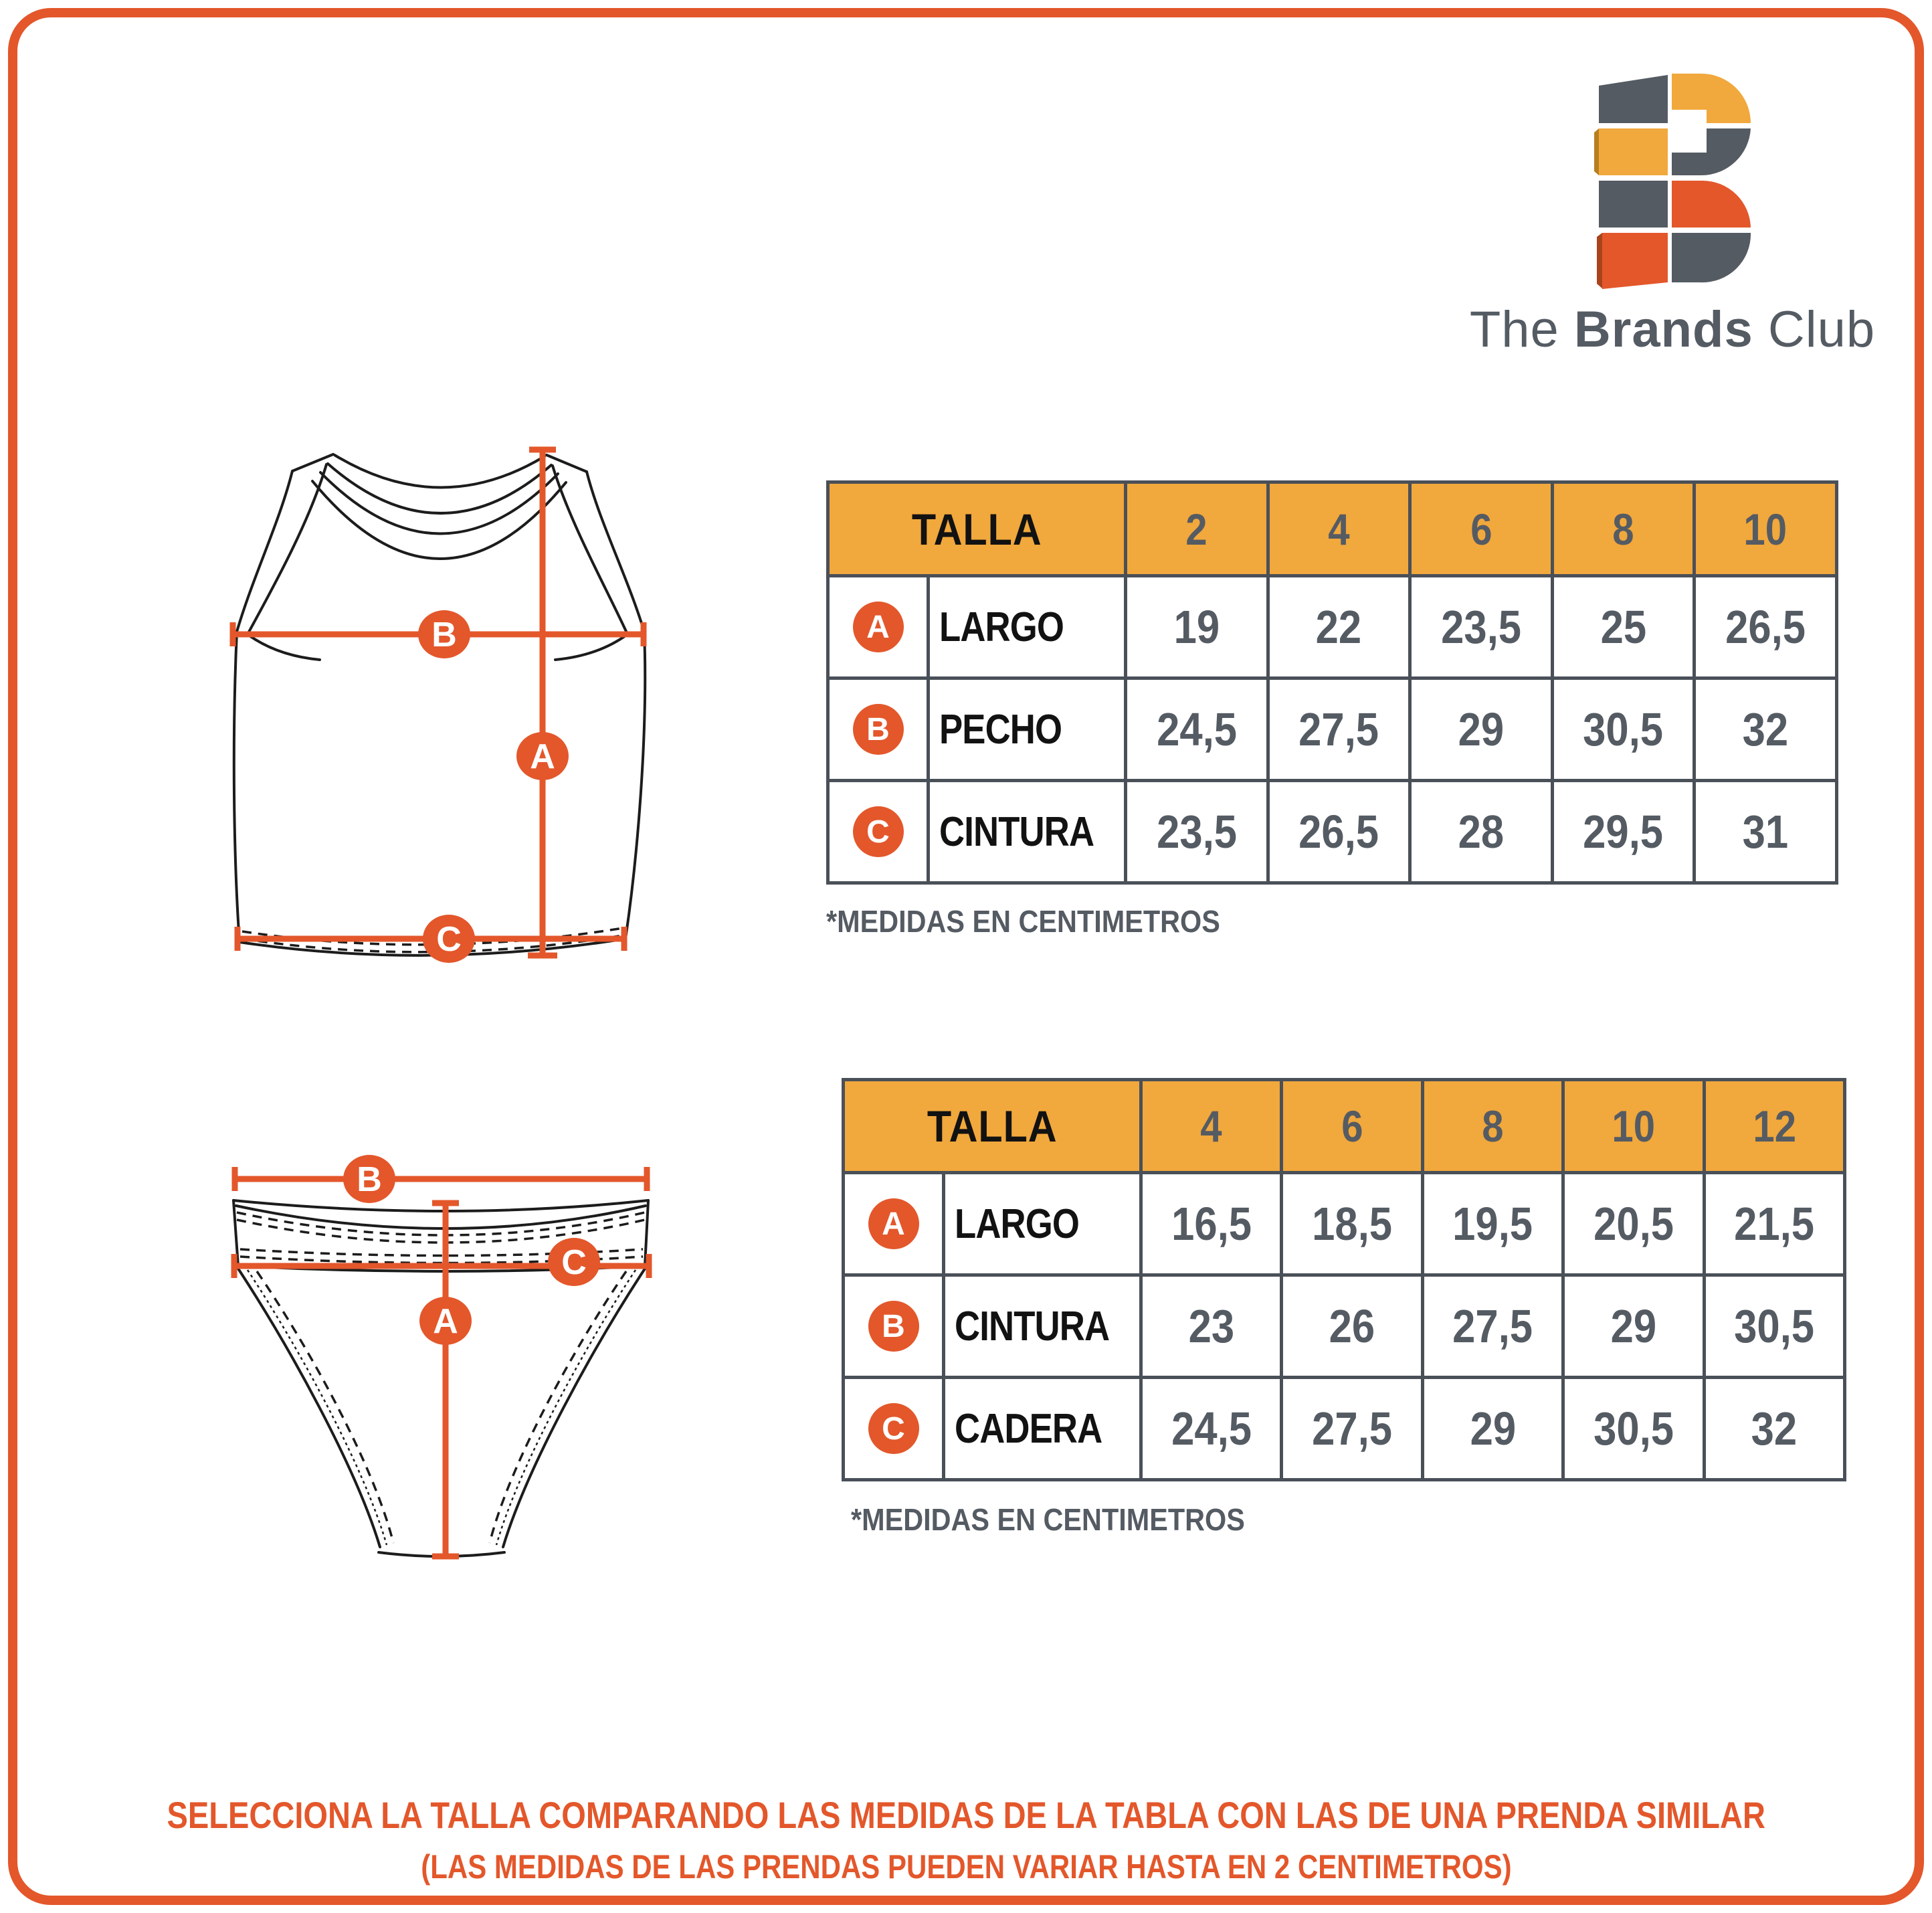 Image resolution: width=1932 pixels, height=1913 pixels. I want to click on tank-top-diagram: B A C, so click(438, 704).